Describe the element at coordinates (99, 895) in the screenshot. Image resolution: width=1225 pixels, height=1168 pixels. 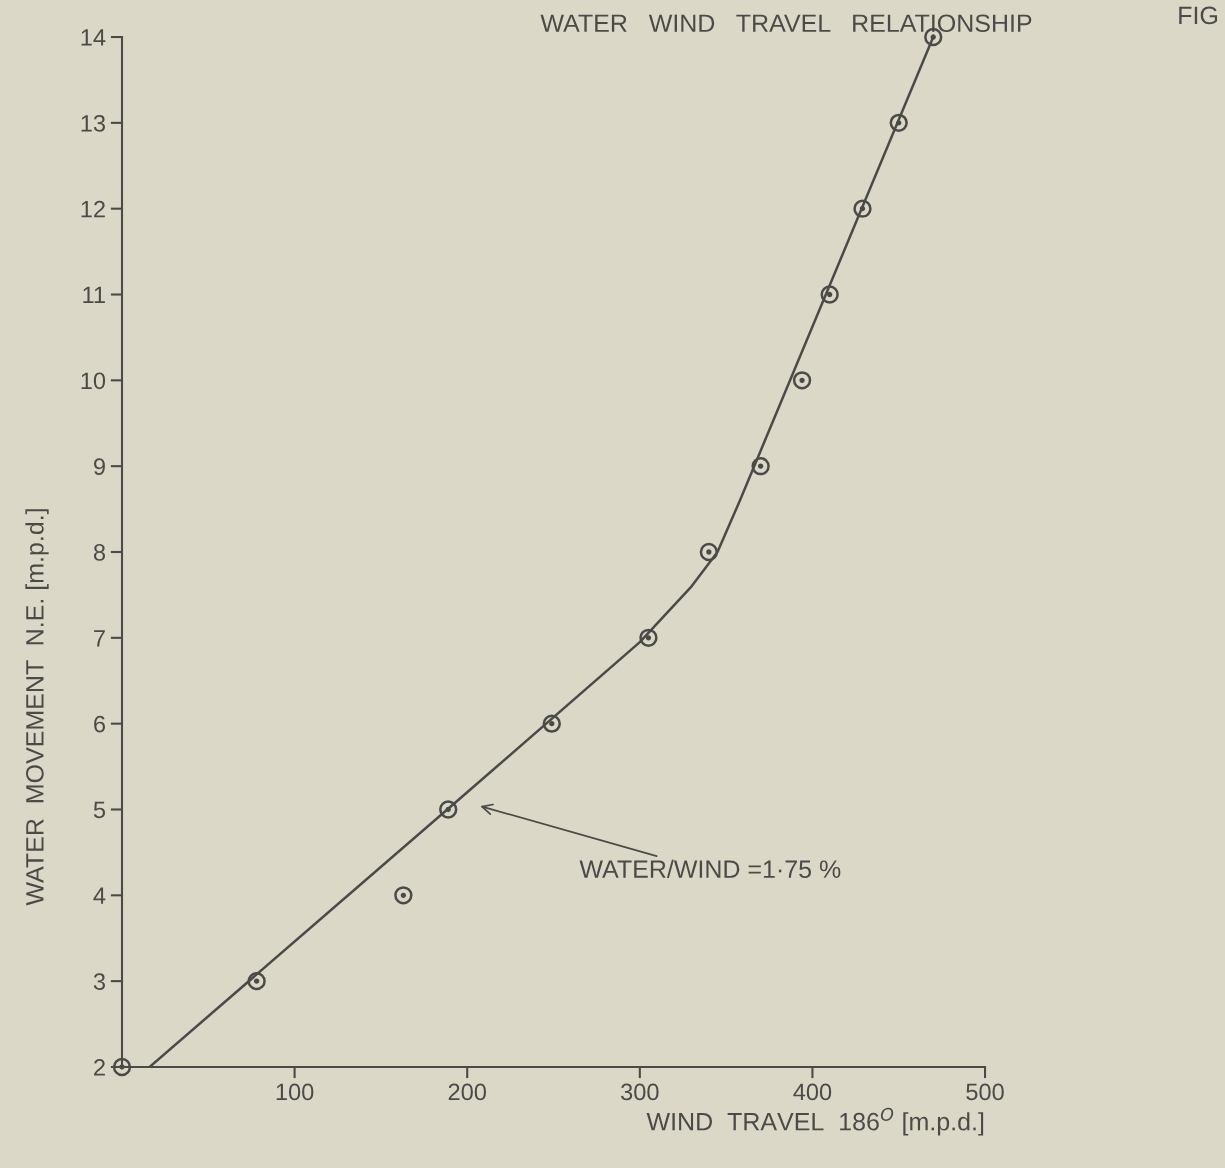
I see `y-tick-label: 4` at that location.